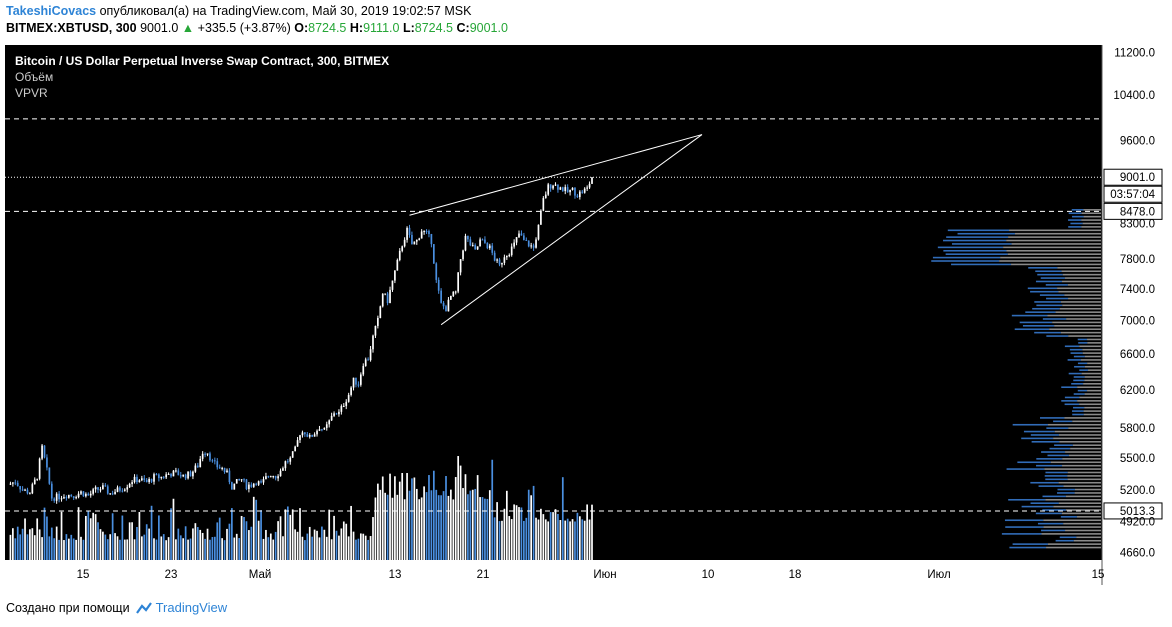 This screenshot has width=1172, height=627. Describe the element at coordinates (1134, 96) in the screenshot. I see `y-tick-label: 10400.0` at that location.